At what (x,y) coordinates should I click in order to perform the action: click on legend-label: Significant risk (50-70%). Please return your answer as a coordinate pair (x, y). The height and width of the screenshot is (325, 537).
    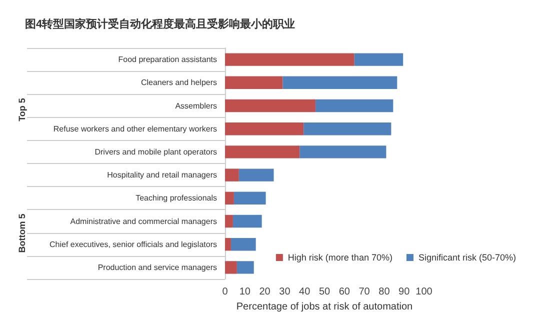
    Looking at the image, I should click on (467, 257).